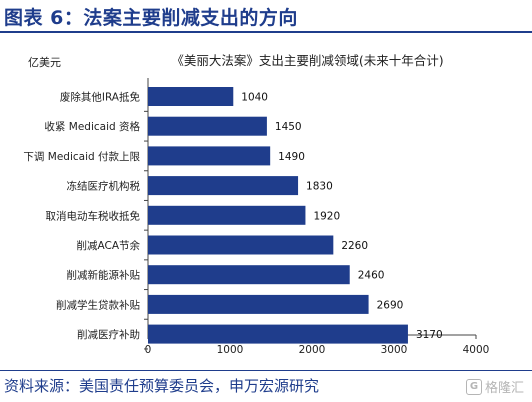  What do you see at coordinates (108, 245) in the screenshot?
I see `category-label: 削减ACA节余` at bounding box center [108, 245].